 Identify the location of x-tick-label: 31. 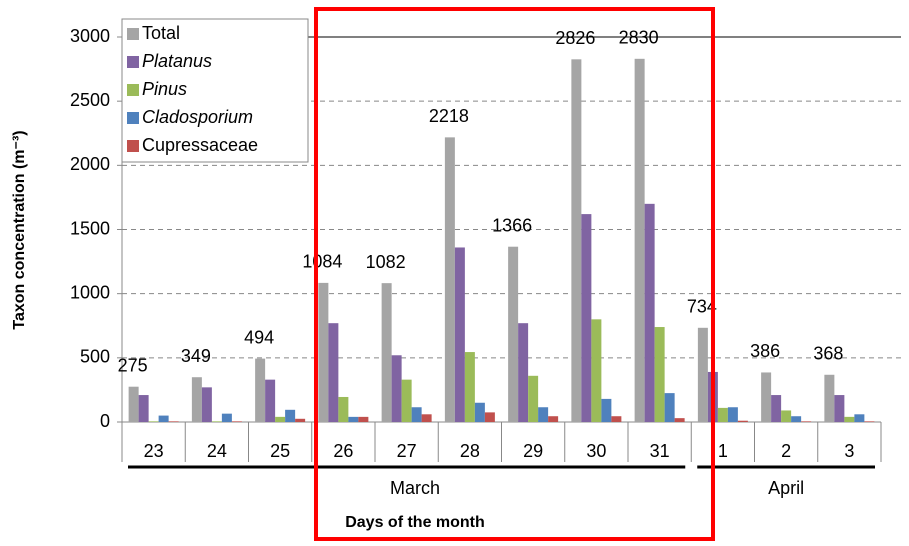
(660, 451).